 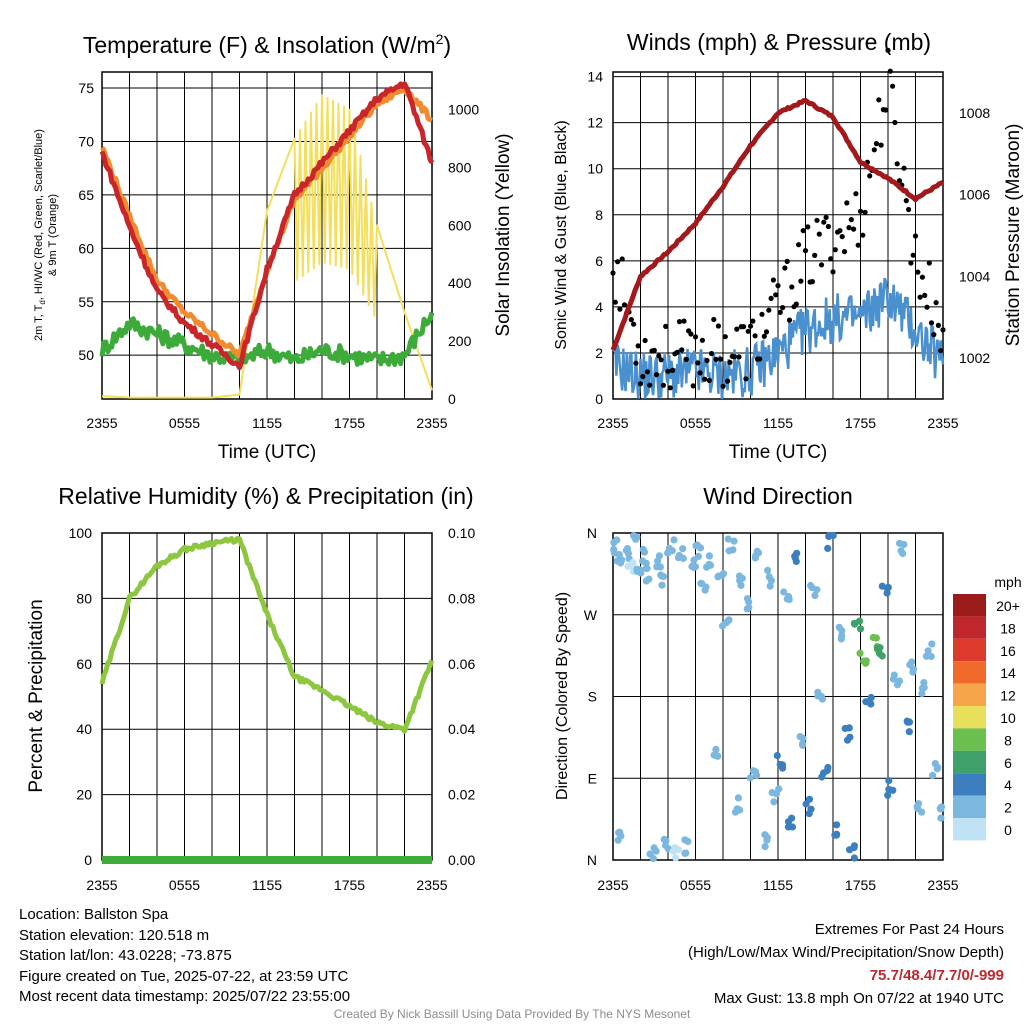 I want to click on y-tick-label: 40, so click(x=84, y=729).